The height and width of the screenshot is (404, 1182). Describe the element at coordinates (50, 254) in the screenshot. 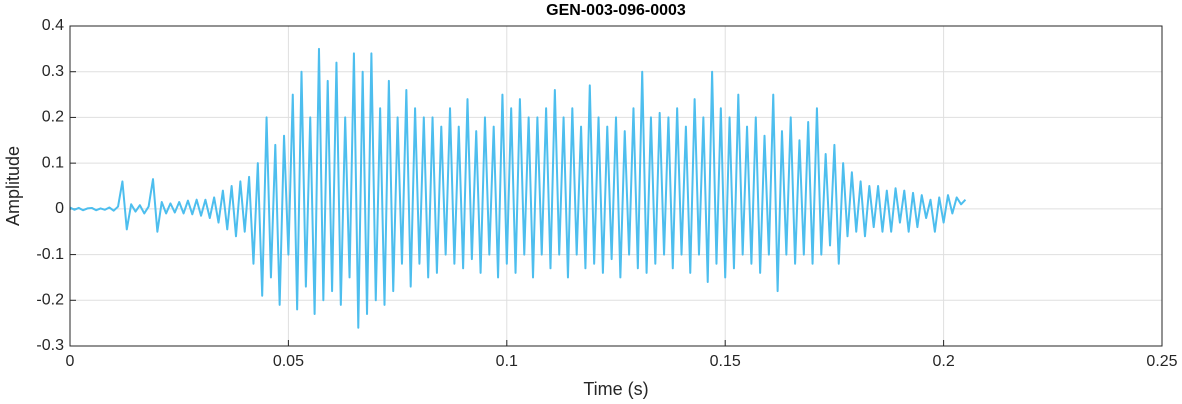

I see `y-tick-label: -0.1` at that location.